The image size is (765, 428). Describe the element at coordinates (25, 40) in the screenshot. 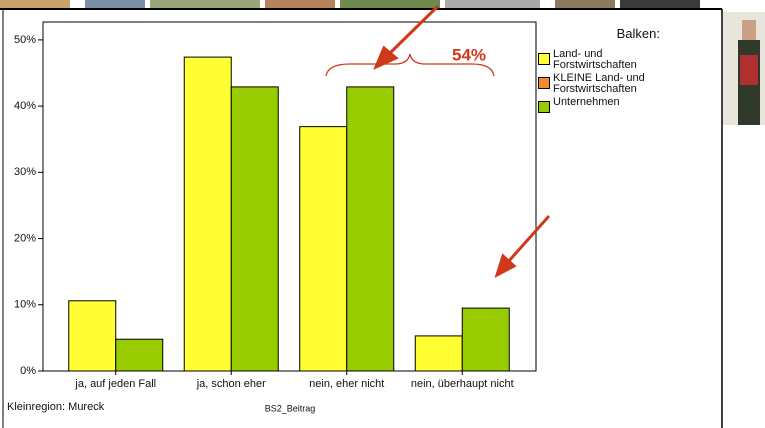

I see `y-tick-label: 50%` at that location.